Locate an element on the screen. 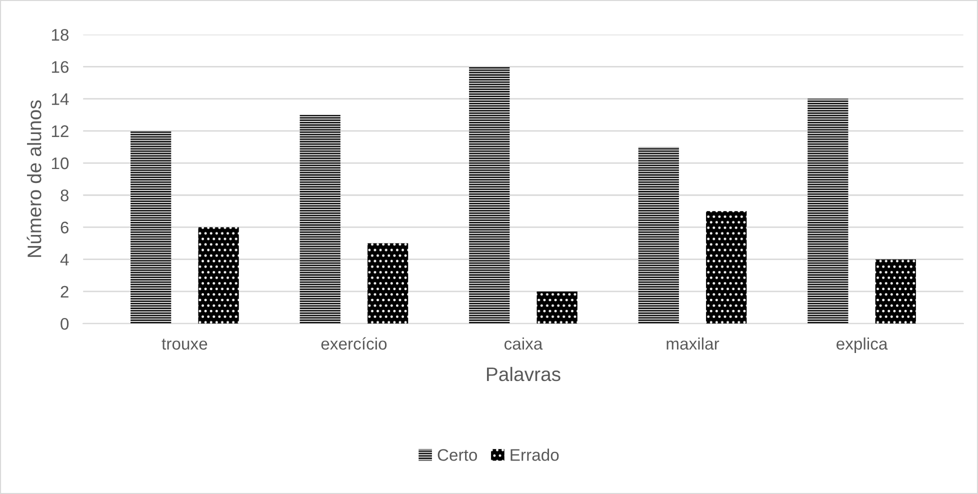 This screenshot has height=494, width=978. x-tick-label: caixa is located at coordinates (523, 343).